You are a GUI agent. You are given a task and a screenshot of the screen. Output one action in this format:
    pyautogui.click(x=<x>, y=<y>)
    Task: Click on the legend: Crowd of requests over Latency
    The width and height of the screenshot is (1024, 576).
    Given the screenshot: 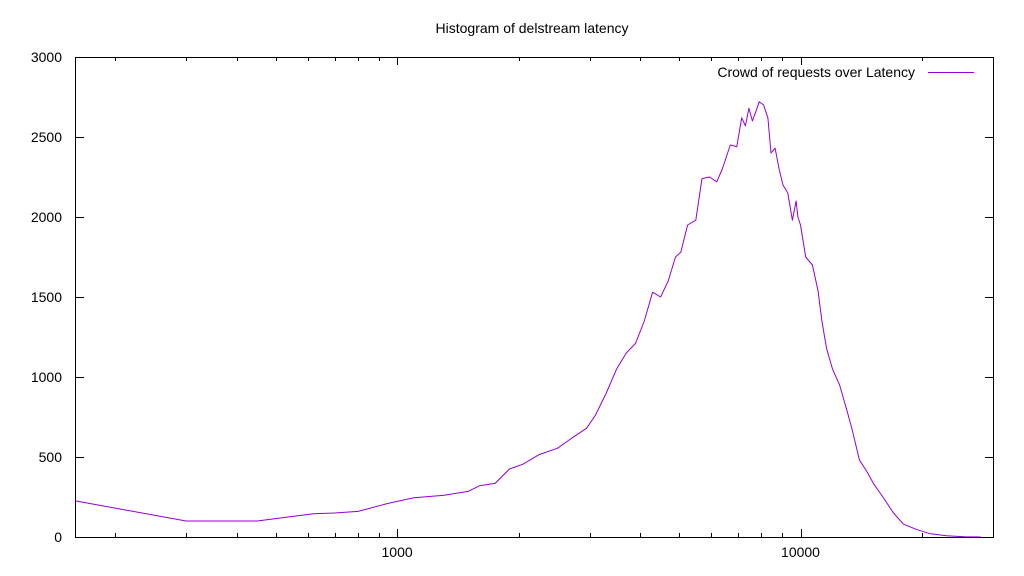 What is the action you would take?
    pyautogui.click(x=845, y=72)
    